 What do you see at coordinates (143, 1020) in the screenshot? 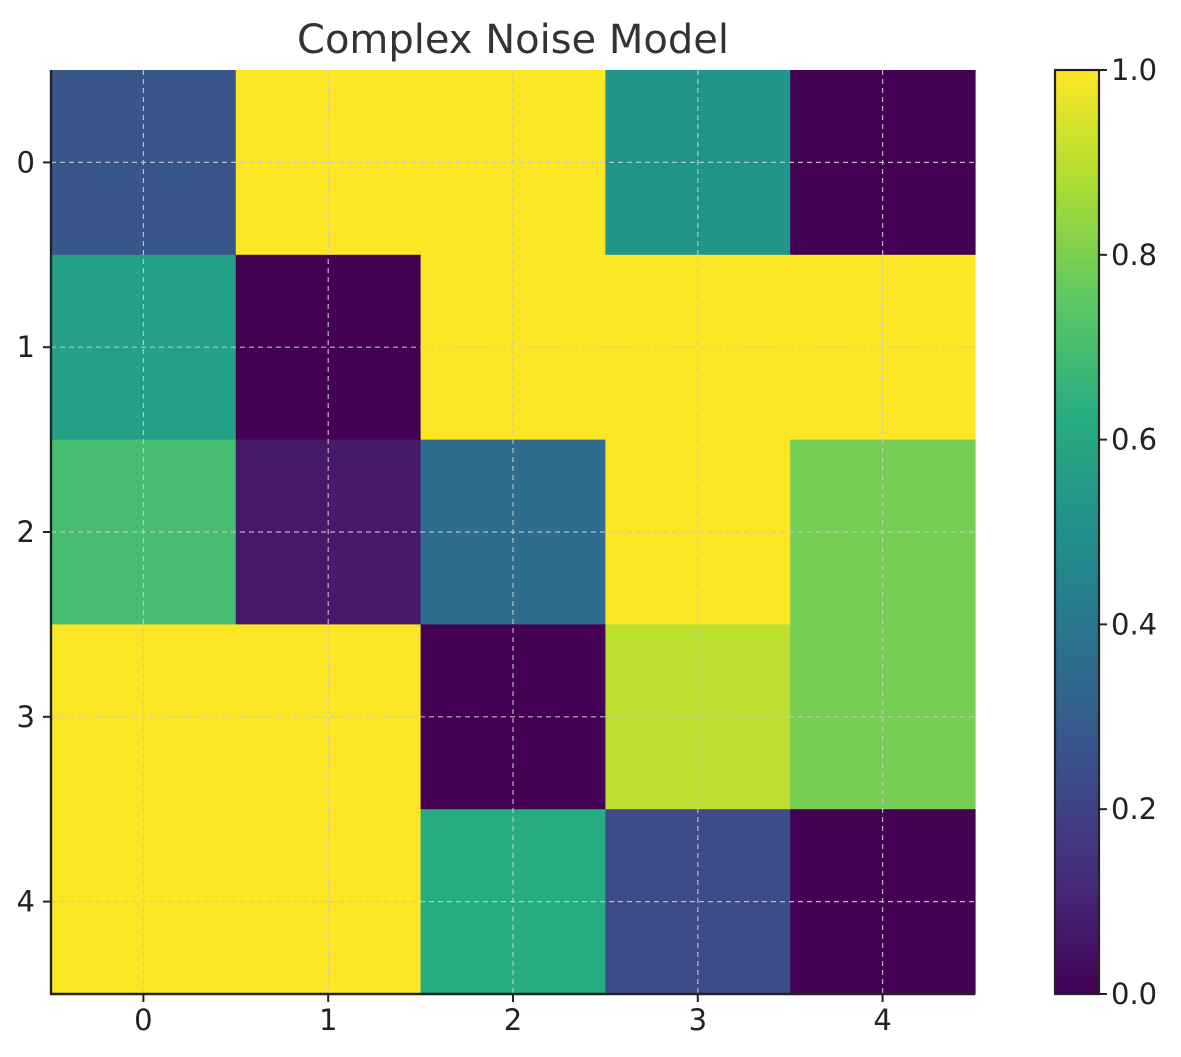
I see `x-tick-label-0: 0` at bounding box center [143, 1020].